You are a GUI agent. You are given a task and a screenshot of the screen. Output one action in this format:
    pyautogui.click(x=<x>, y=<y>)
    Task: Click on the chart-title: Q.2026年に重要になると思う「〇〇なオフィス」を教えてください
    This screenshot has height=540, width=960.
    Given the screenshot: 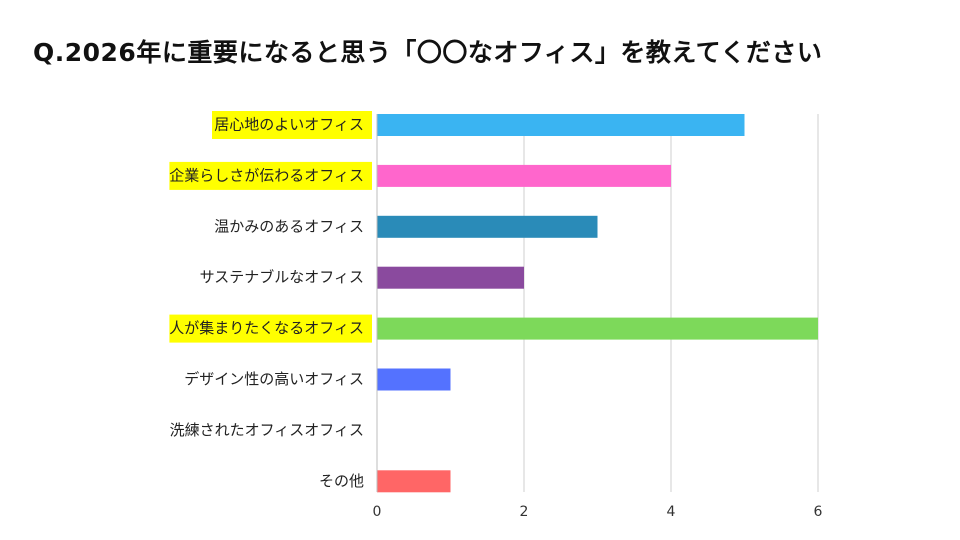 What is the action you would take?
    pyautogui.click(x=428, y=52)
    